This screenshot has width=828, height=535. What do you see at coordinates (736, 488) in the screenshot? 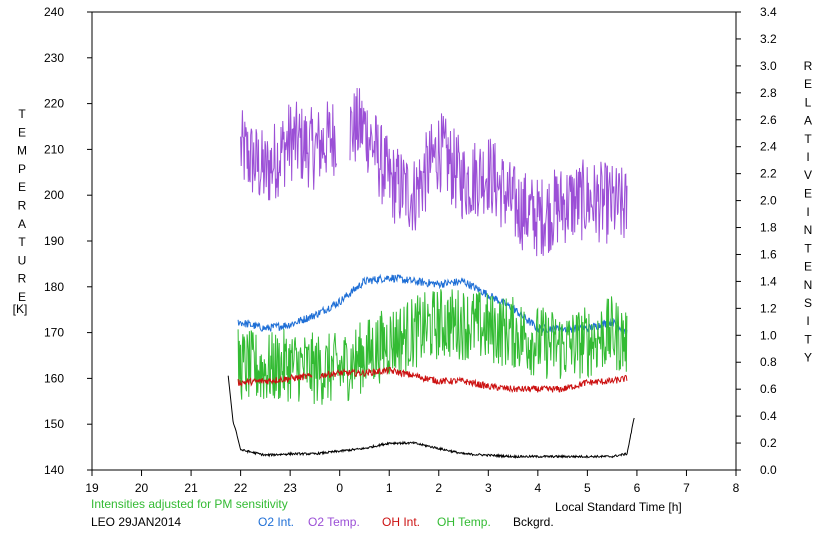
I see `x-axis-tick-label: 8` at bounding box center [736, 488].